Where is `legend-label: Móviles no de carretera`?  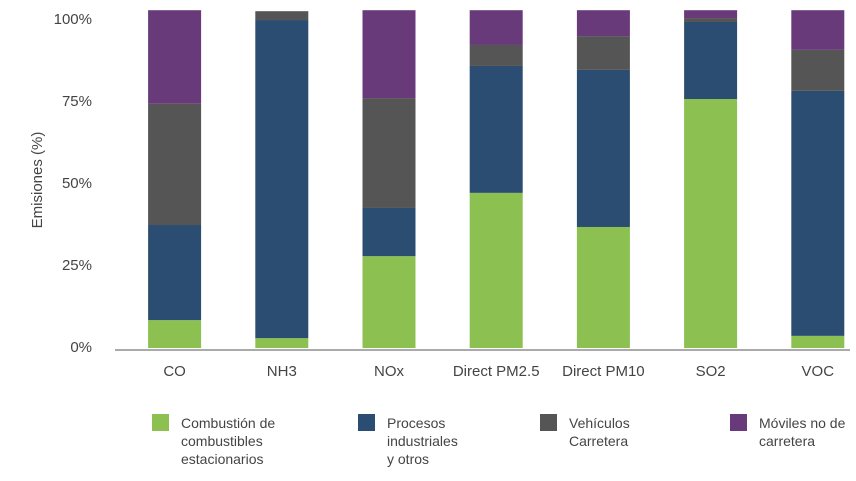 legend-label: Móviles no de carretera is located at coordinates (802, 432).